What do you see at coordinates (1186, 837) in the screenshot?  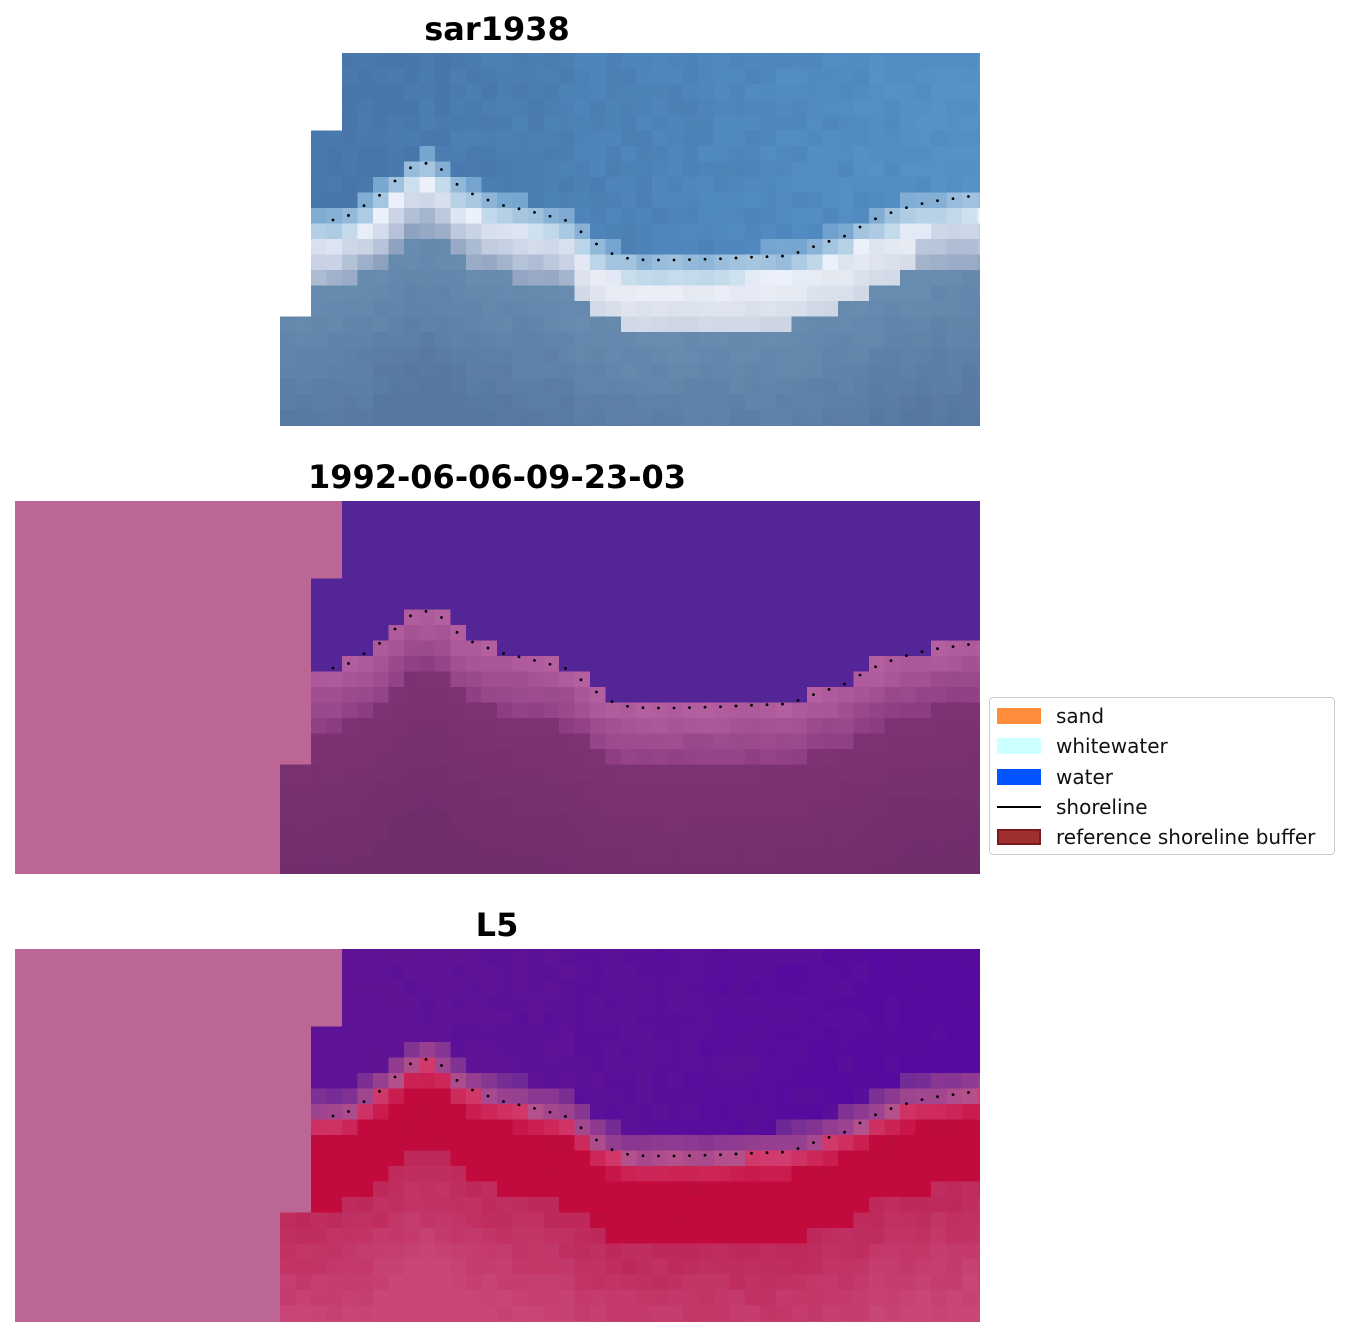 I see `legend-label-reference-buffer: reference shoreline buffer` at bounding box center [1186, 837].